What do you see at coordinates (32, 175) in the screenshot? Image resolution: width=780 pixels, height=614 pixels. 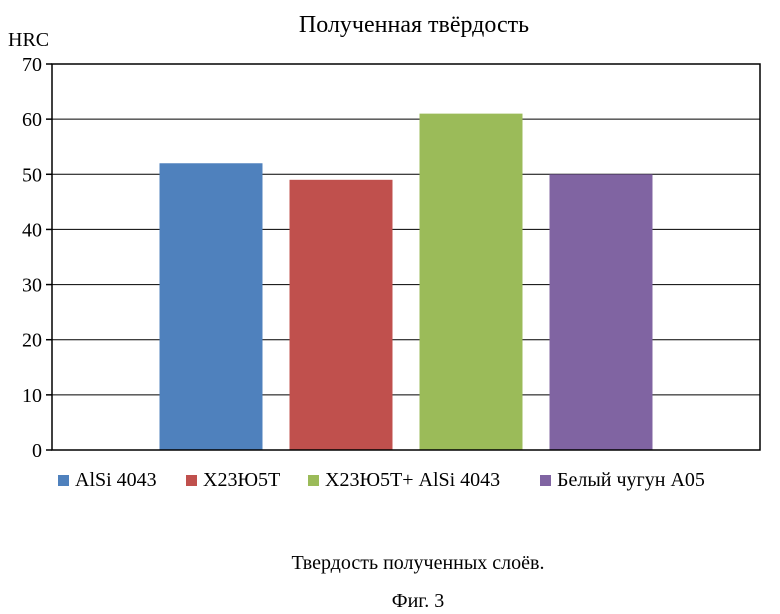 I see `y-tick-label: 50` at bounding box center [32, 175].